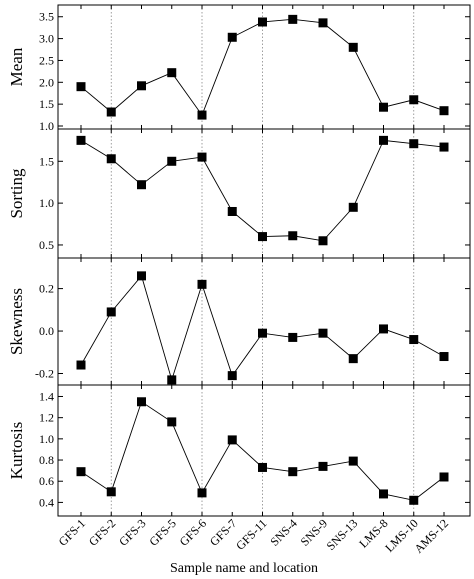 The image size is (474, 579). What do you see at coordinates (46, 418) in the screenshot?
I see `y-tick-label: 1.2` at bounding box center [46, 418].